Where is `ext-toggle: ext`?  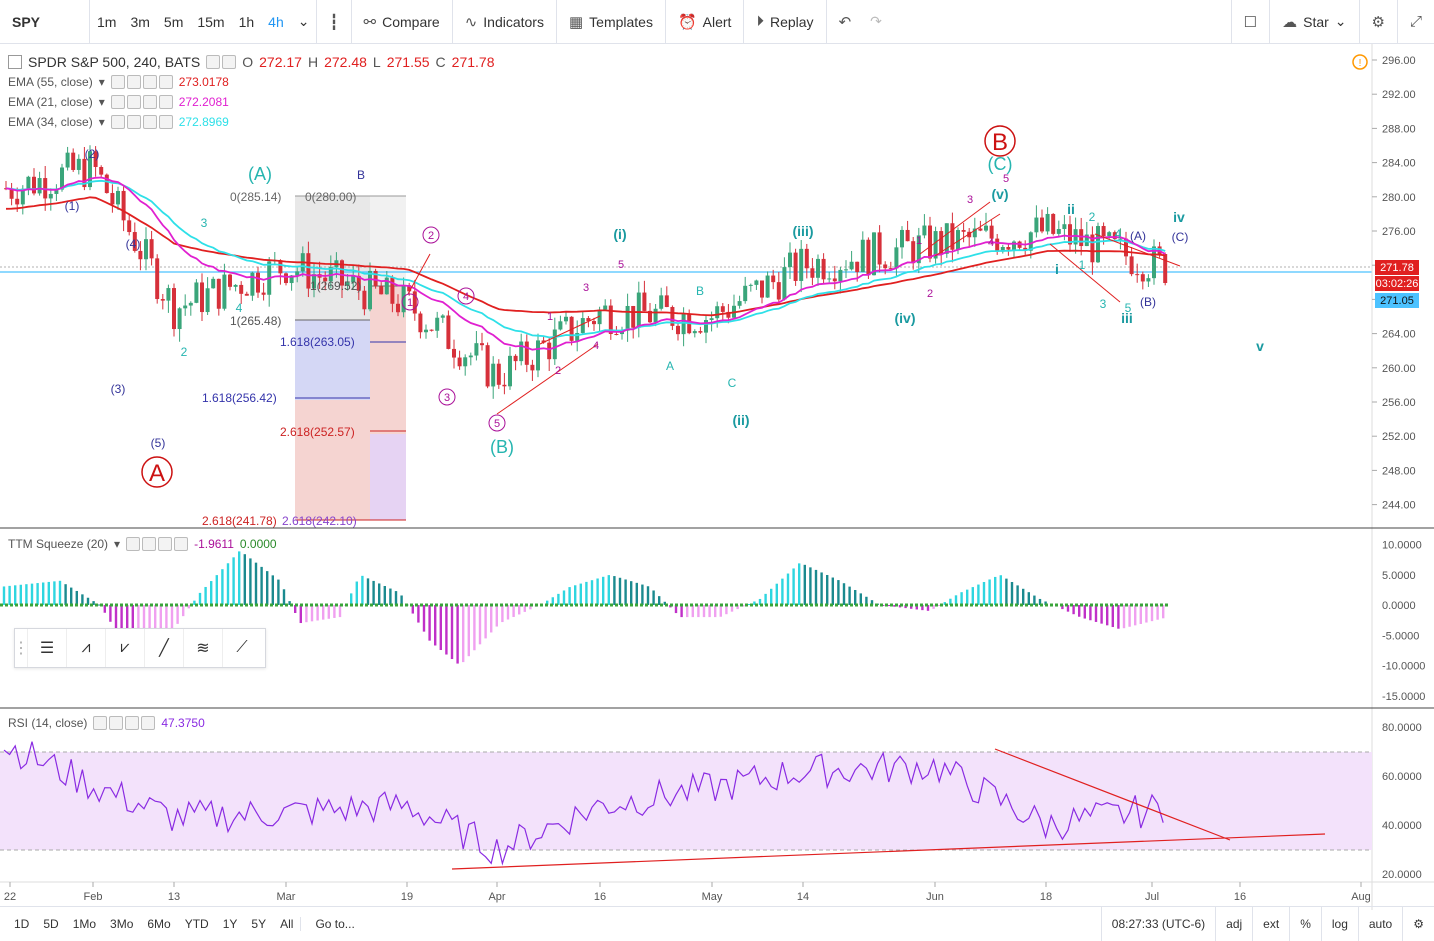 ext-toggle: ext is located at coordinates (1270, 924).